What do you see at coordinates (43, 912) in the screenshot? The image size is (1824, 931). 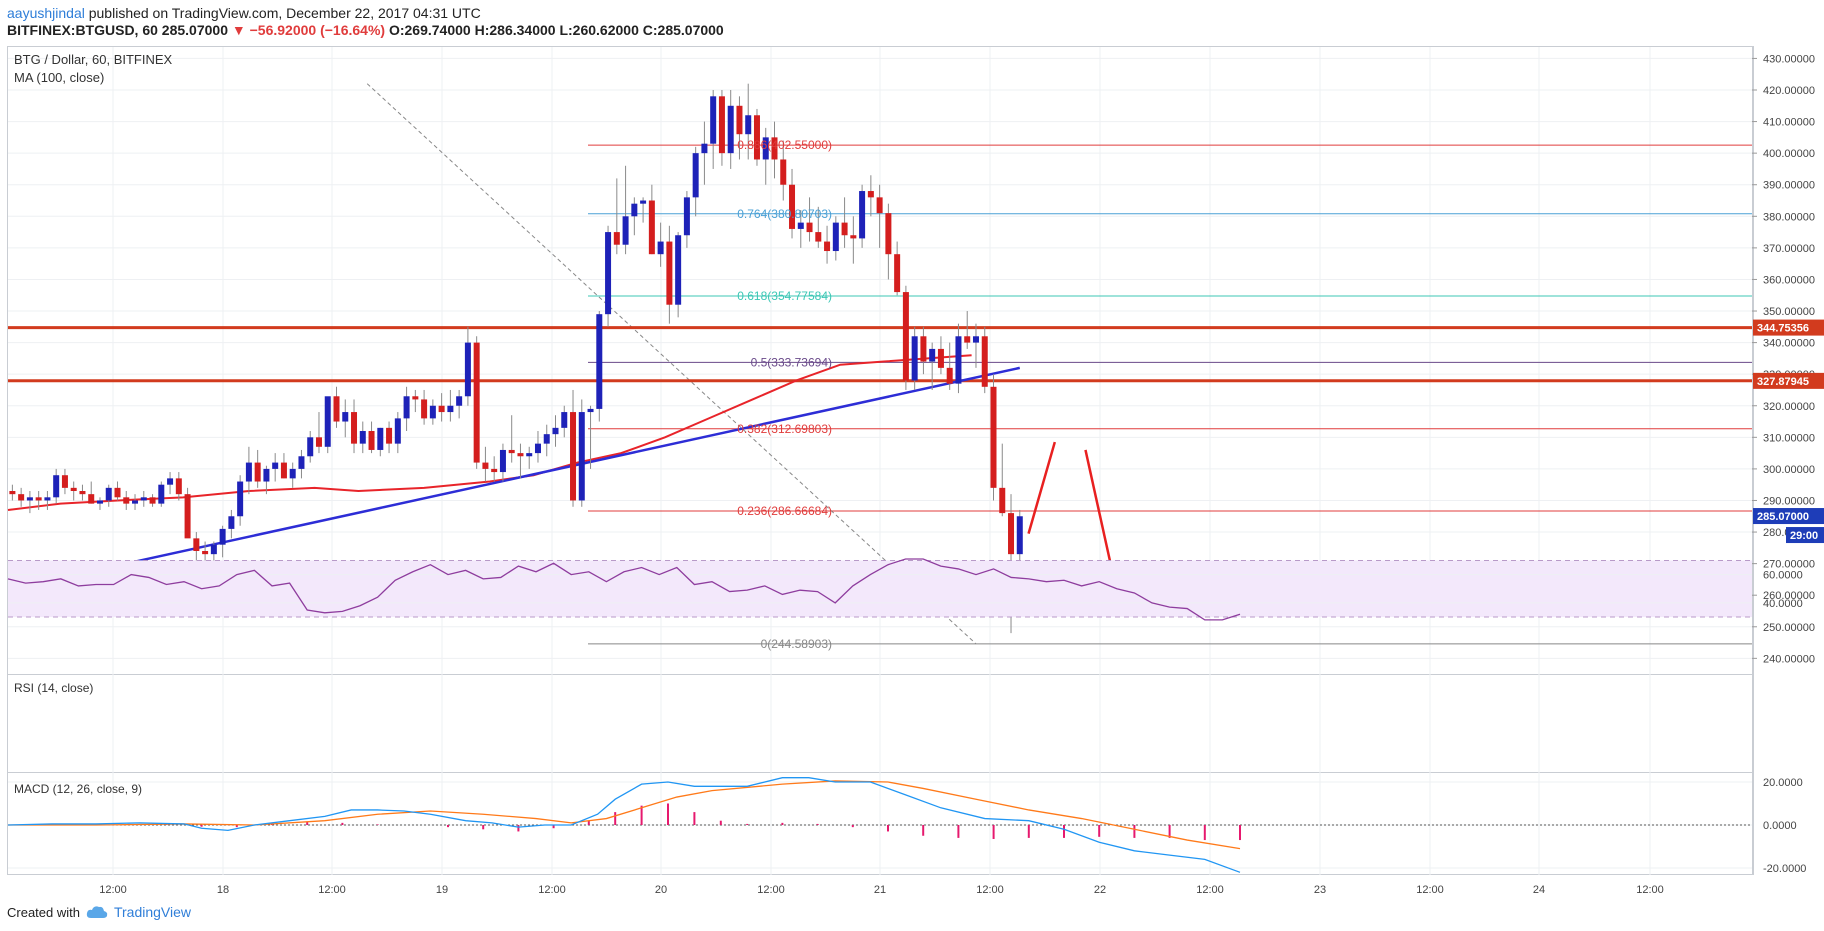 I see `created-with-text: Created with` at bounding box center [43, 912].